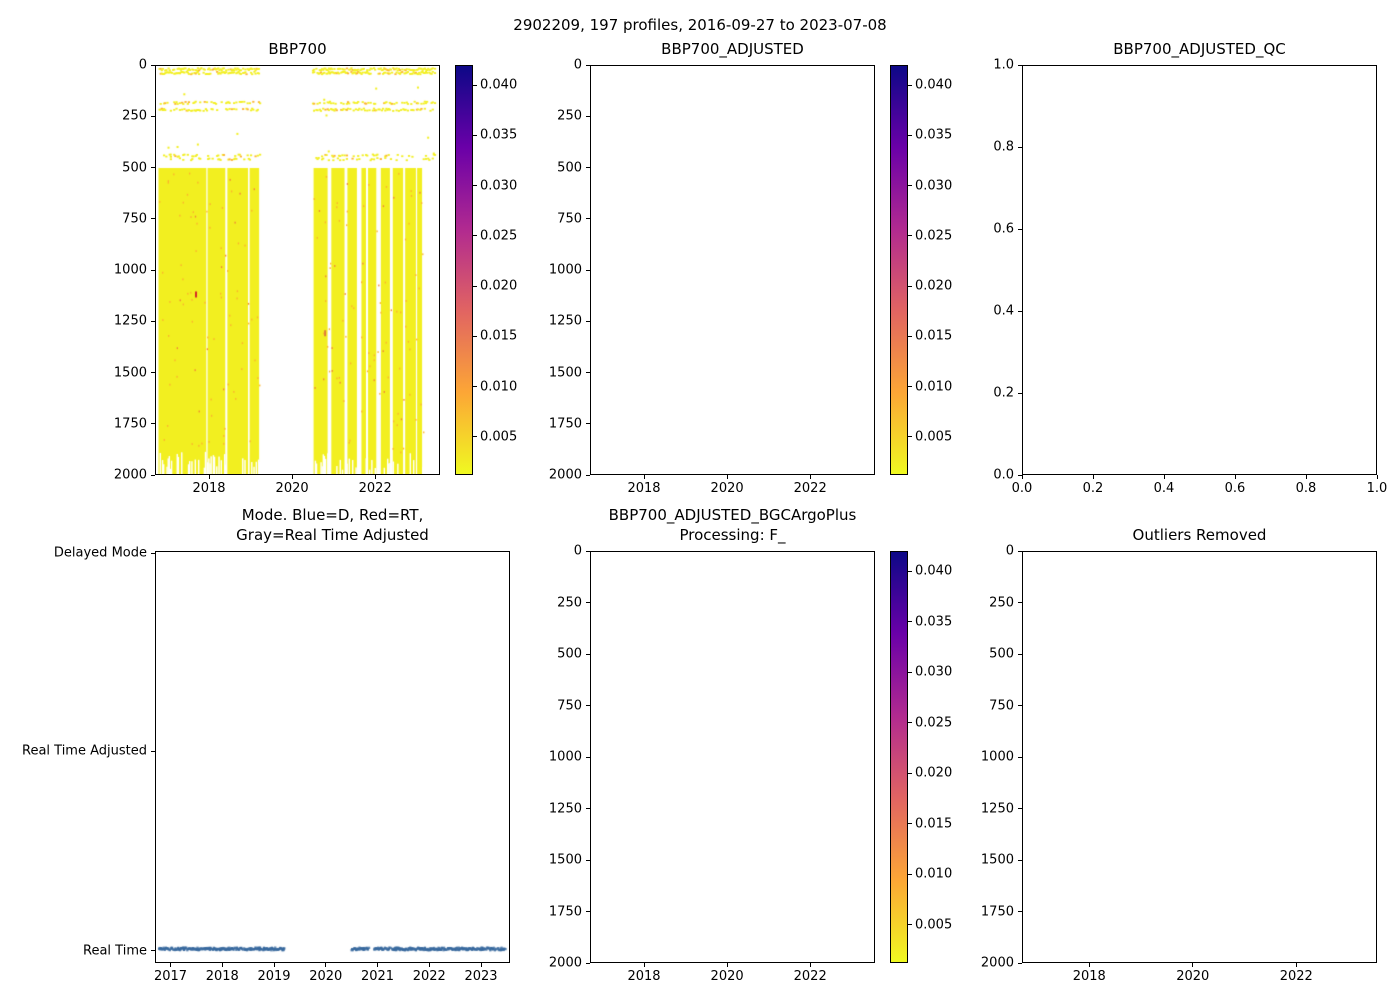  What do you see at coordinates (1003, 65) in the screenshot?
I see `y-tick-label: 1.0` at bounding box center [1003, 65].